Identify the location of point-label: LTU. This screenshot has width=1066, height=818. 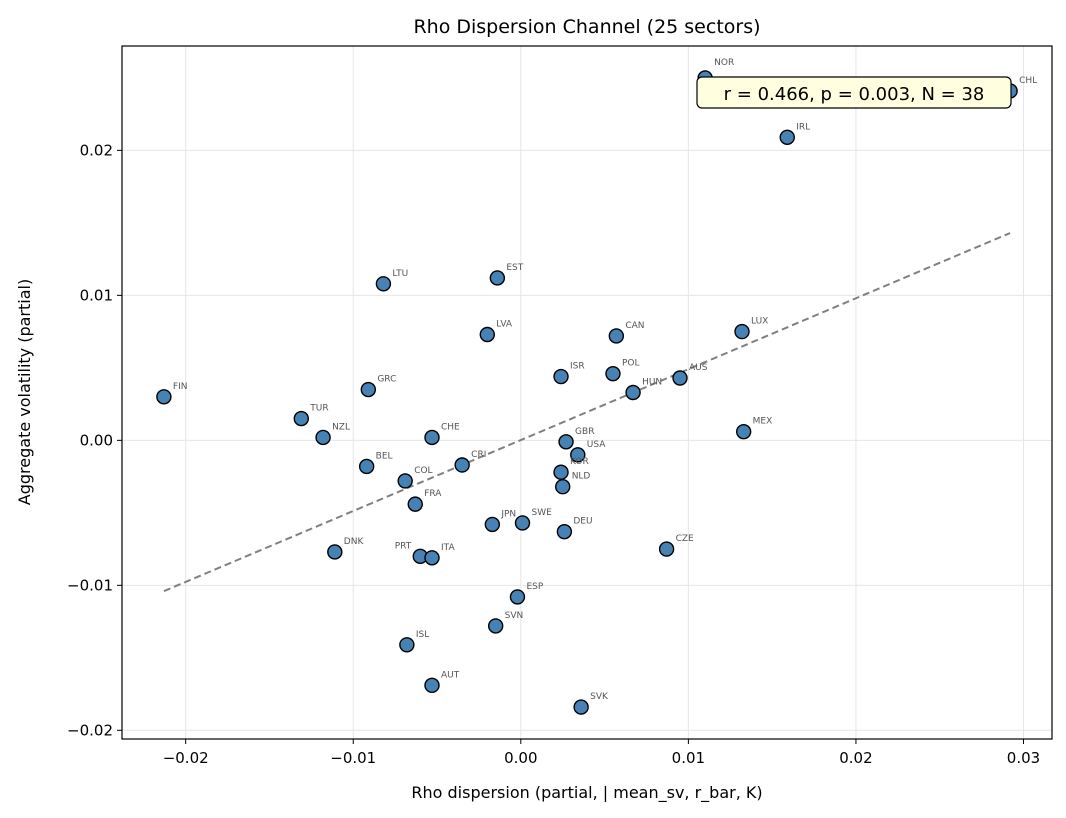
(400, 274).